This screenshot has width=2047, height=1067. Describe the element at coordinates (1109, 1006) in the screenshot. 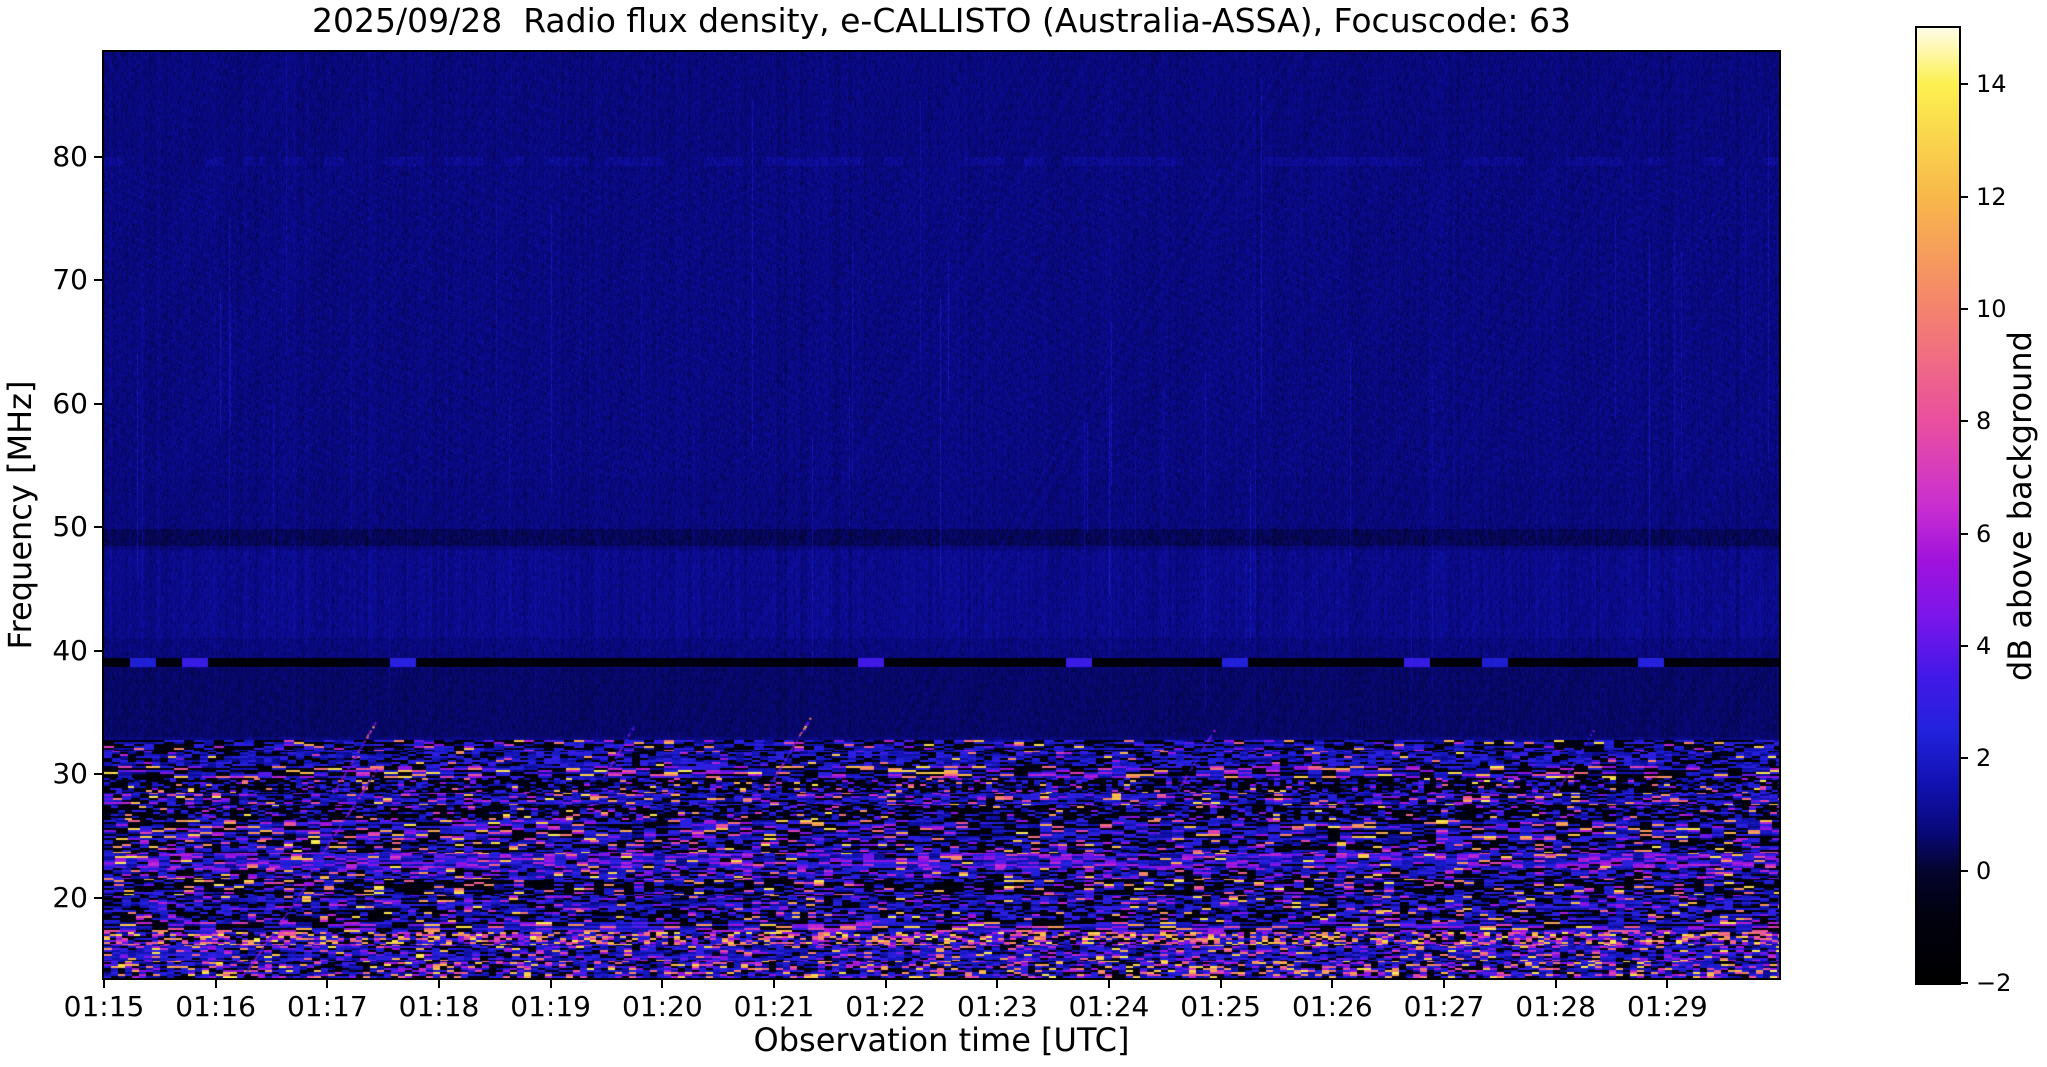

I see `x-tick-label: 01:24` at that location.